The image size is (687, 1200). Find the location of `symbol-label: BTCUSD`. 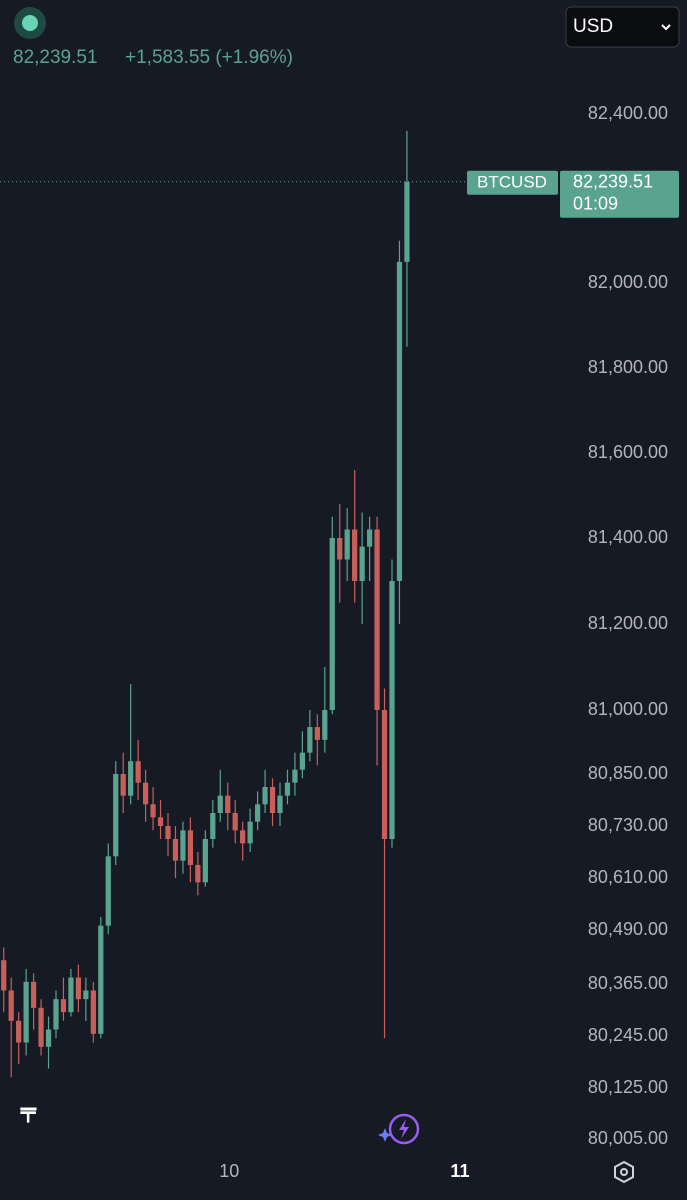

symbol-label: BTCUSD is located at coordinates (512, 181).